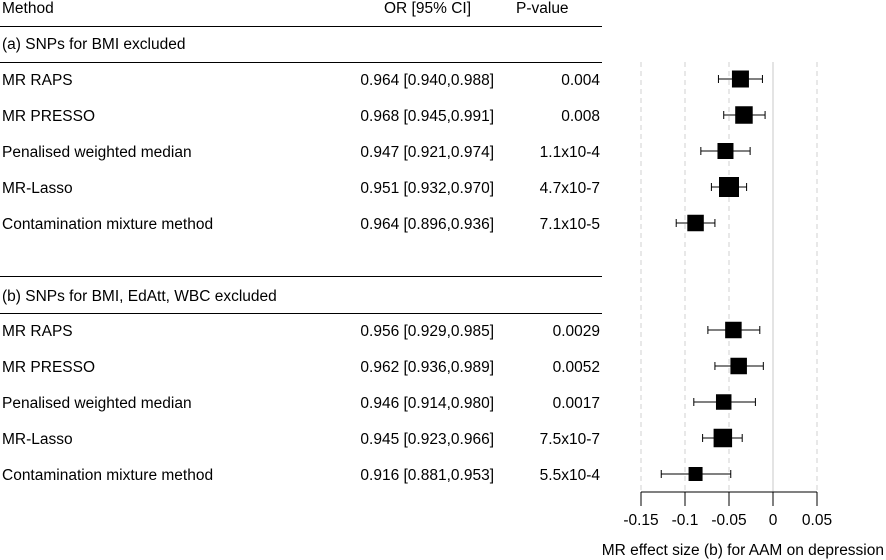  What do you see at coordinates (94, 44) in the screenshot?
I see `section-a-title: (a) SNPs for BMI excluded` at bounding box center [94, 44].